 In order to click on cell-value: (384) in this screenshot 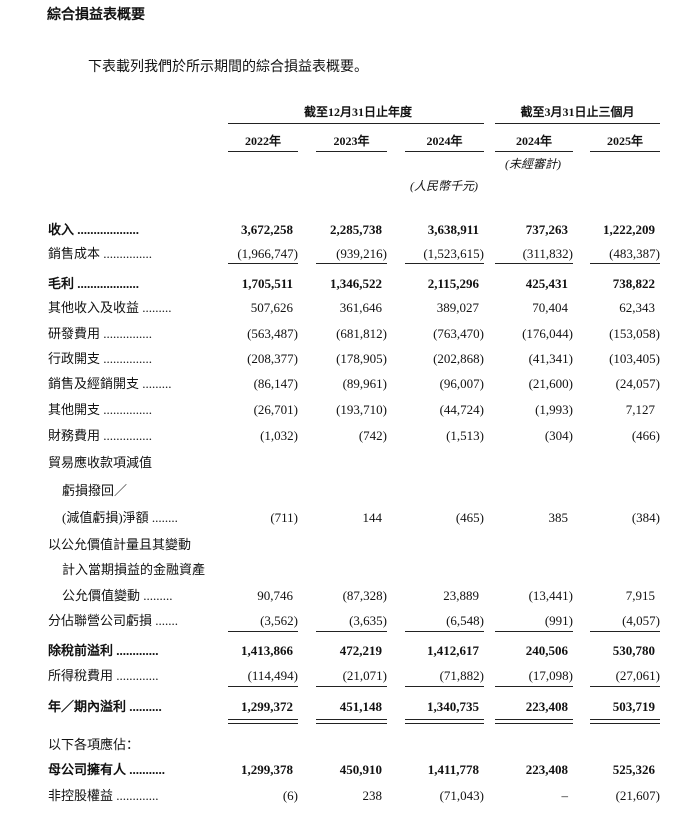, I will do `click(645, 517)`.